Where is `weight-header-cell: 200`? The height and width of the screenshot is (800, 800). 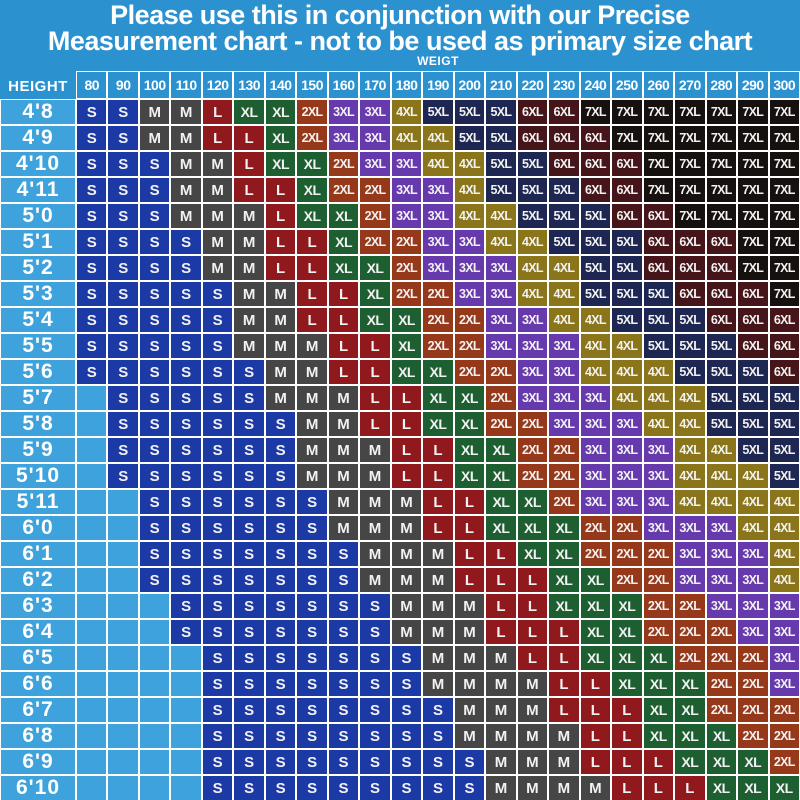
weight-header-cell: 200 is located at coordinates (469, 85).